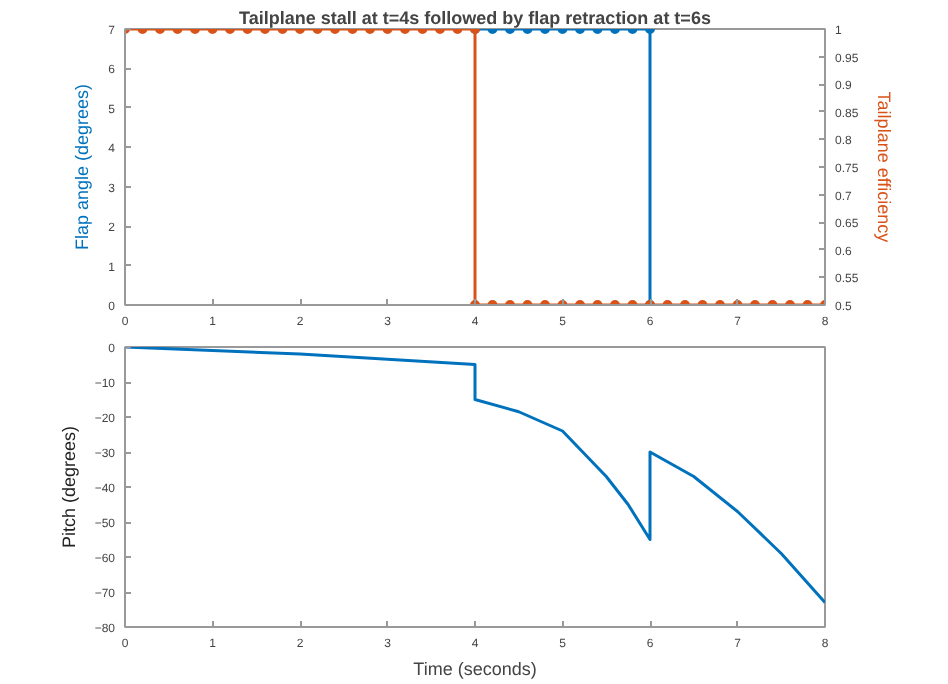  What do you see at coordinates (68, 487) in the screenshot?
I see `y-axis-title: Pitch (degrees)` at bounding box center [68, 487].